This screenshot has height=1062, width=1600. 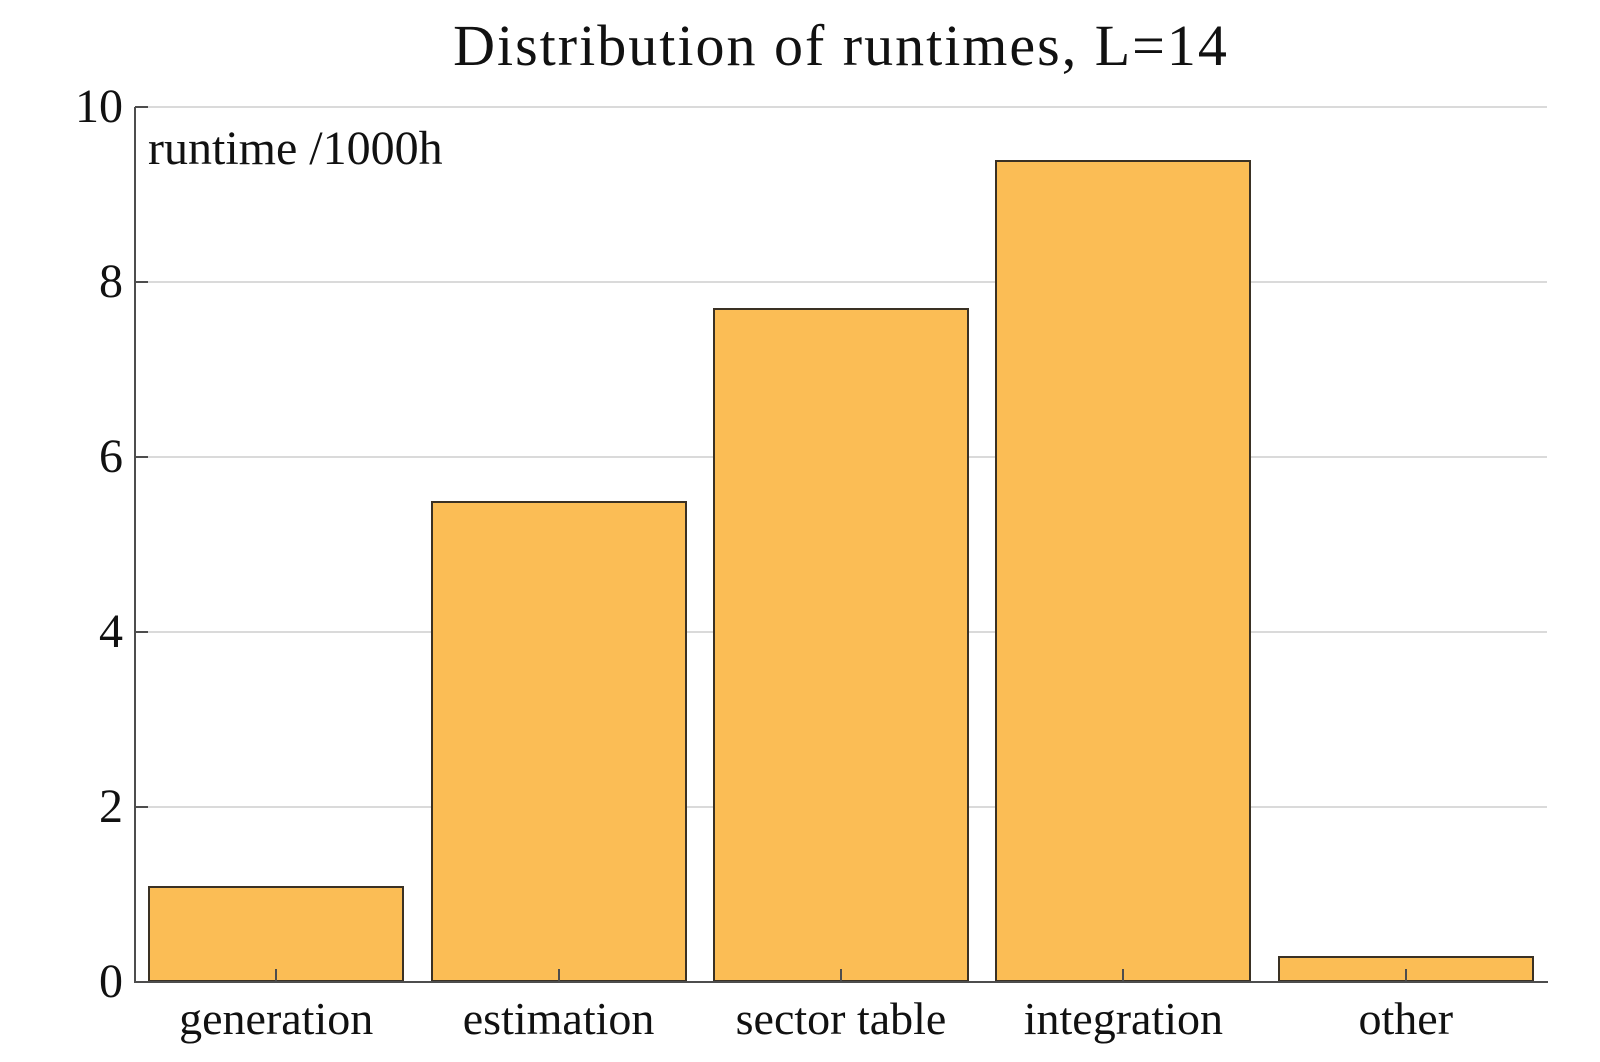 What do you see at coordinates (111, 806) in the screenshot?
I see `y-tick-label: 2` at bounding box center [111, 806].